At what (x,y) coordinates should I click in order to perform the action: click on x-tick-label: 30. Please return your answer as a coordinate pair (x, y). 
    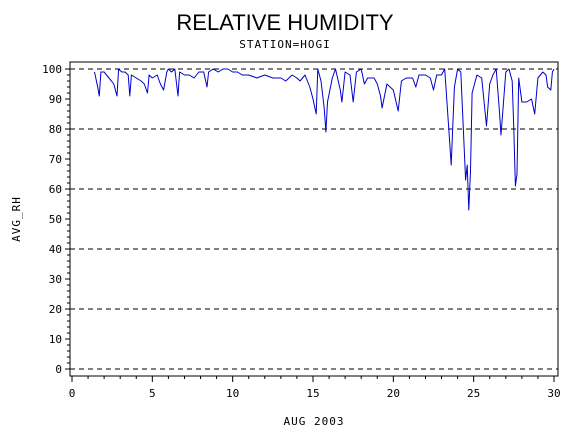
    Looking at the image, I should click on (553, 393).